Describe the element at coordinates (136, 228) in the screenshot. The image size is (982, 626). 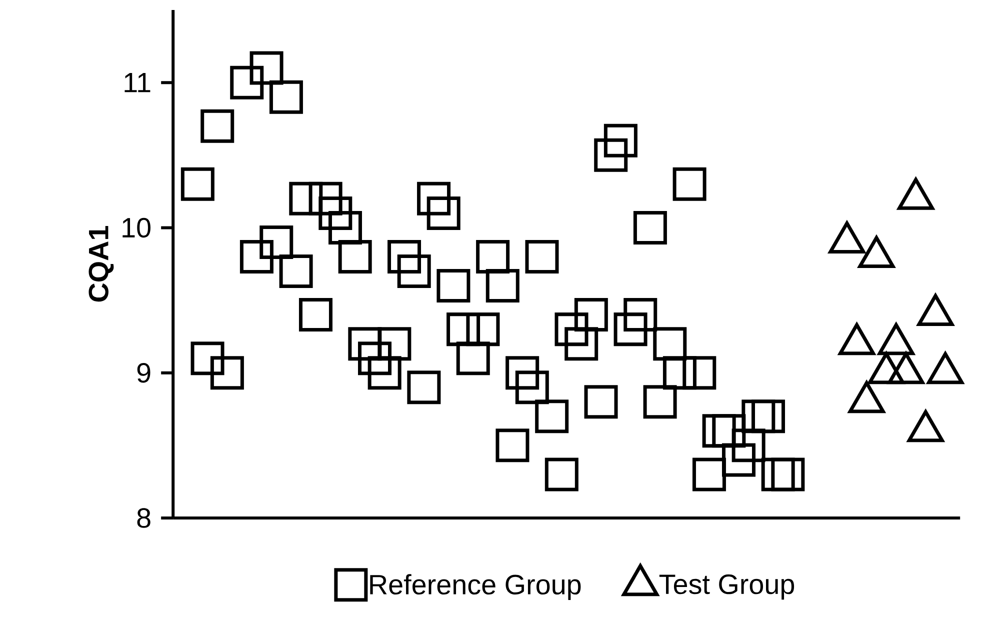
I see `y-tick-label: 10` at that location.